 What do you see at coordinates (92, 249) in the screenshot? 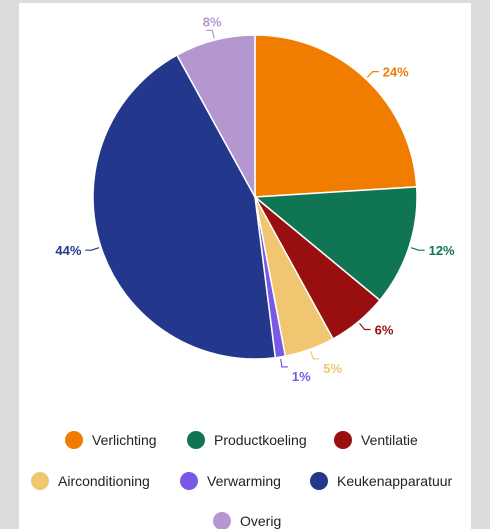
I see `leader-line-keukenapparatuur` at bounding box center [92, 249].